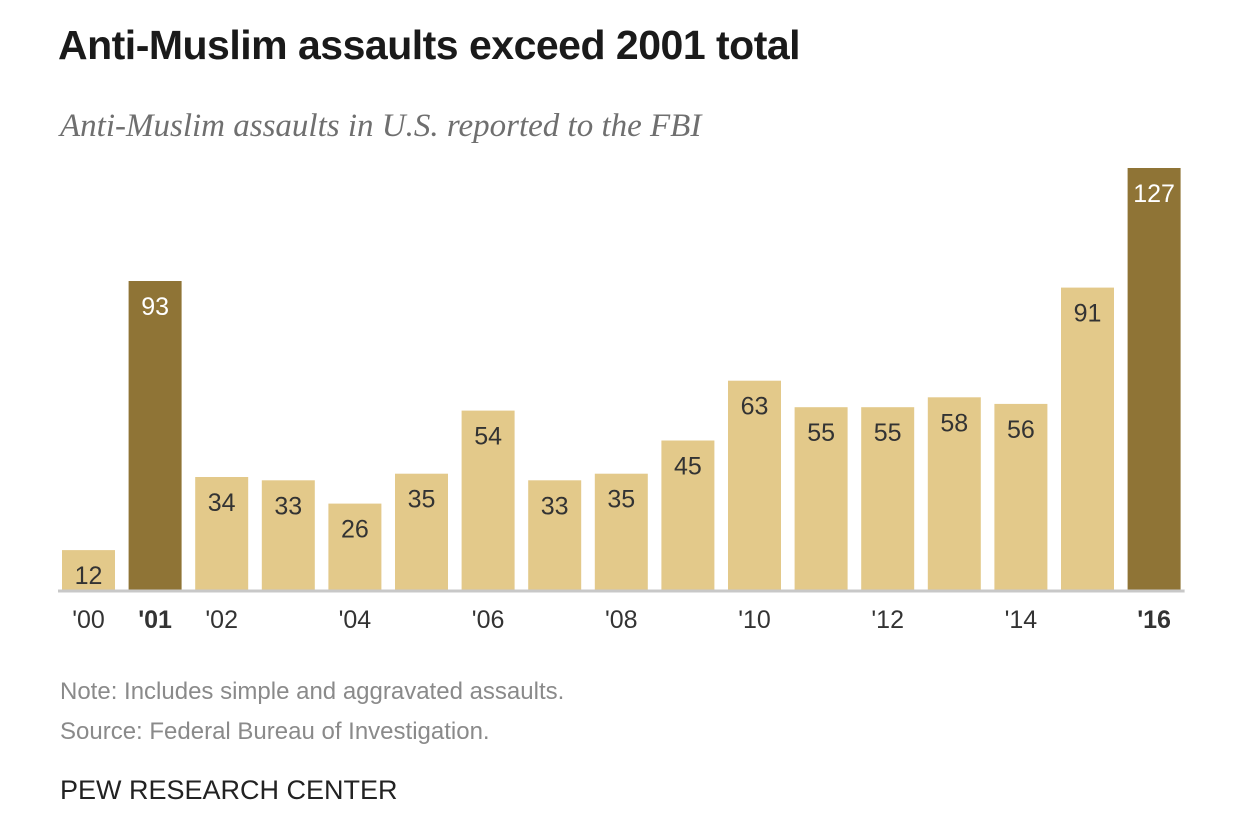 This screenshot has height=832, width=1242. Describe the element at coordinates (1021, 496) in the screenshot. I see `bar-2014` at that location.